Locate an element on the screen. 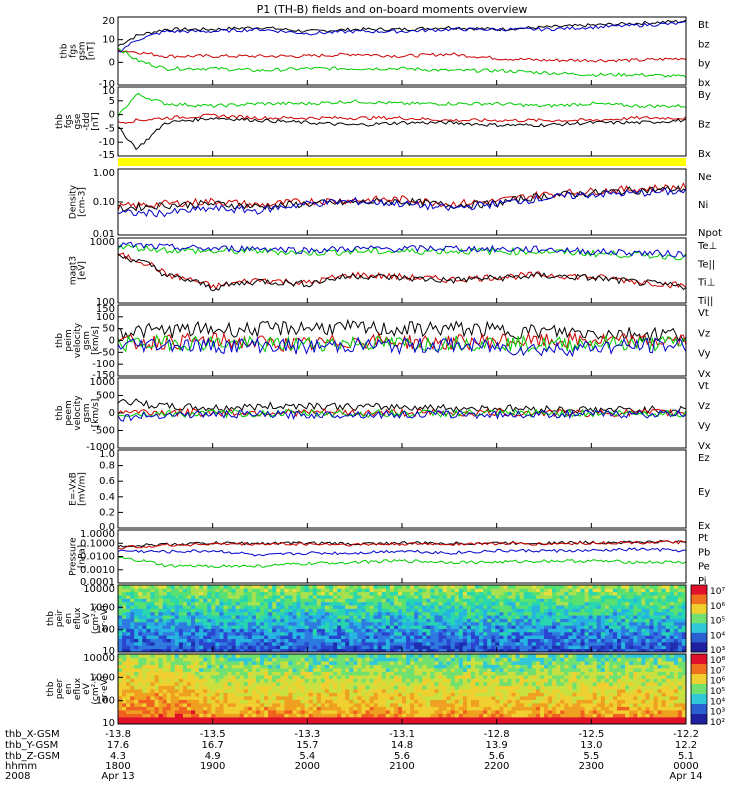  series-line-bz is located at coordinates (402, 56).